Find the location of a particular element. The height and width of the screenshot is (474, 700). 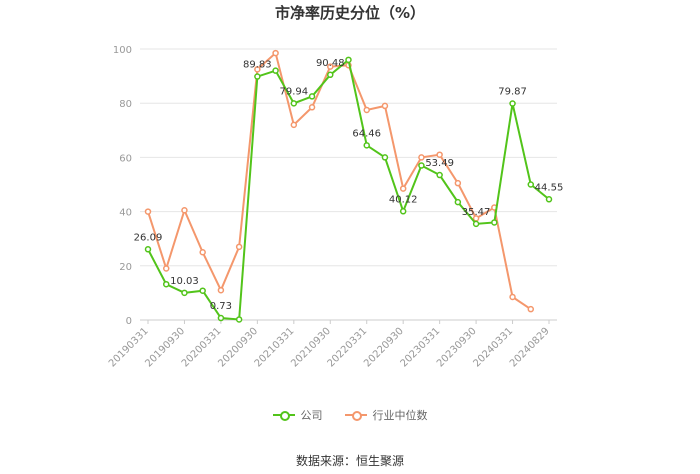

data-label: 0.73 is located at coordinates (221, 306).